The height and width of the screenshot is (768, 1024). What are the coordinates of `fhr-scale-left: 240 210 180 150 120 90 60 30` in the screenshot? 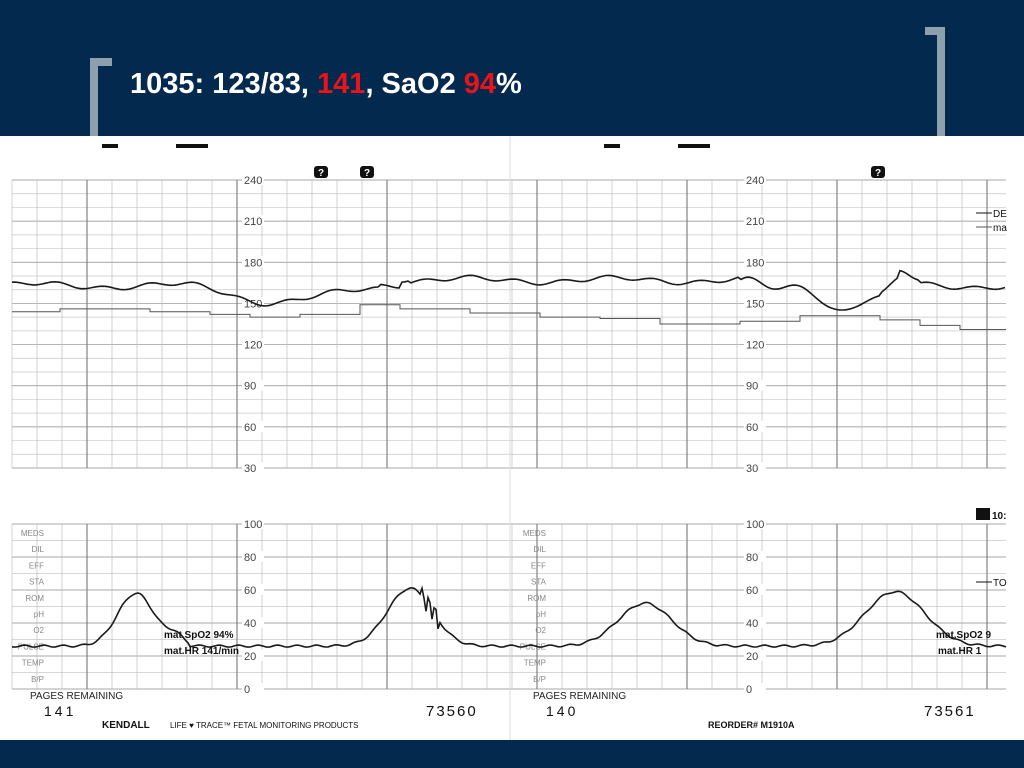 It's located at (253, 324).